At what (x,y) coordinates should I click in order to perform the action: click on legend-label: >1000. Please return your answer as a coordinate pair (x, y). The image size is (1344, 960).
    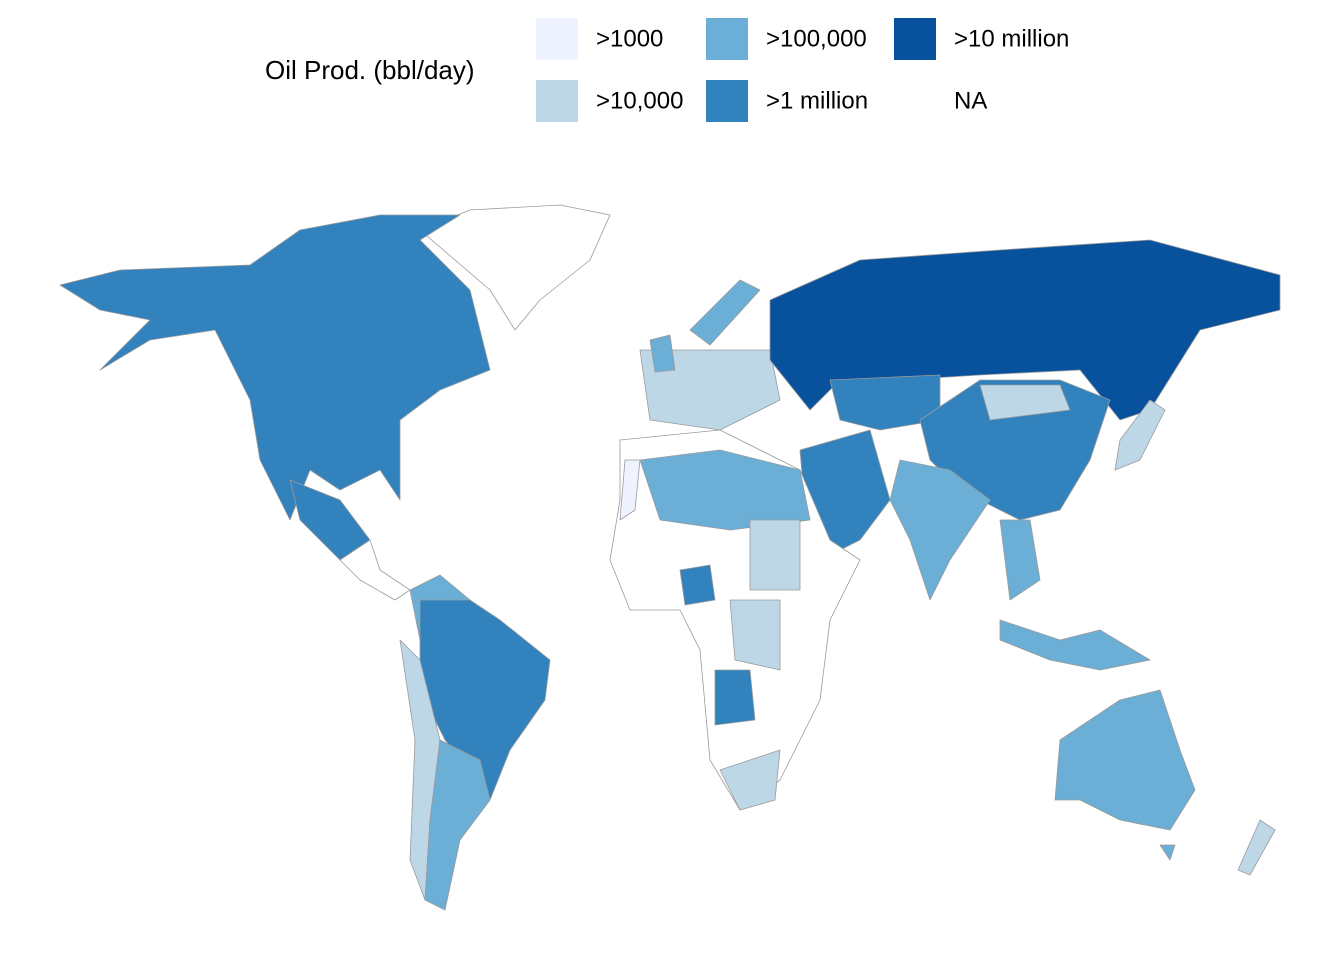
    Looking at the image, I should click on (629, 38).